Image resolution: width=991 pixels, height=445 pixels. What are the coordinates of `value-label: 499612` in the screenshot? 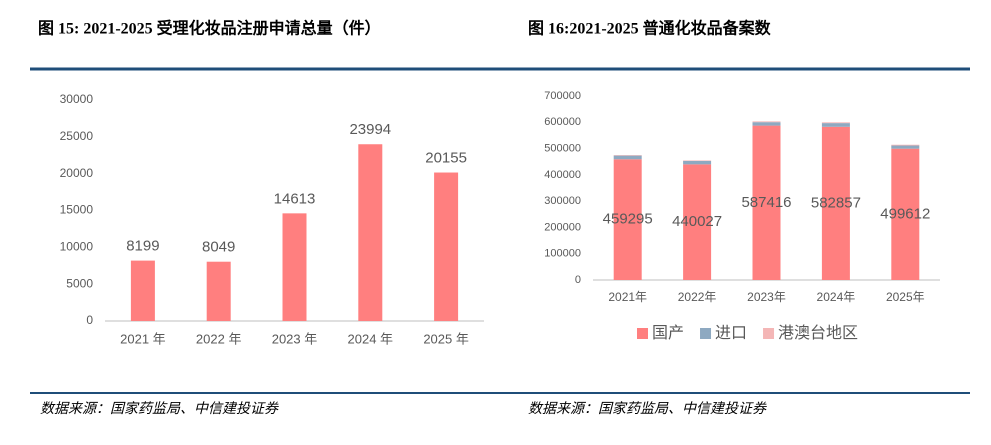 It's located at (905, 213).